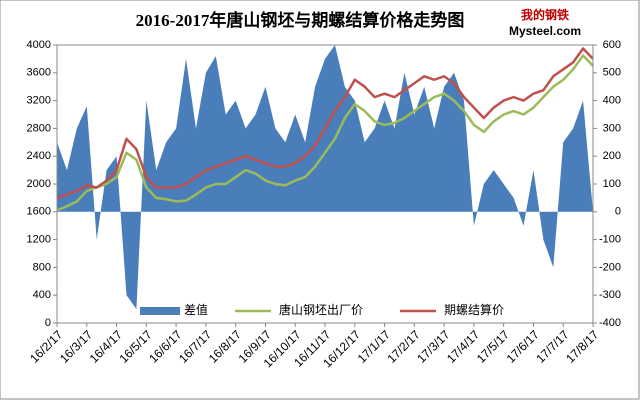 This screenshot has height=405, width=640. I want to click on y2-tick-label: 500, so click(612, 73).